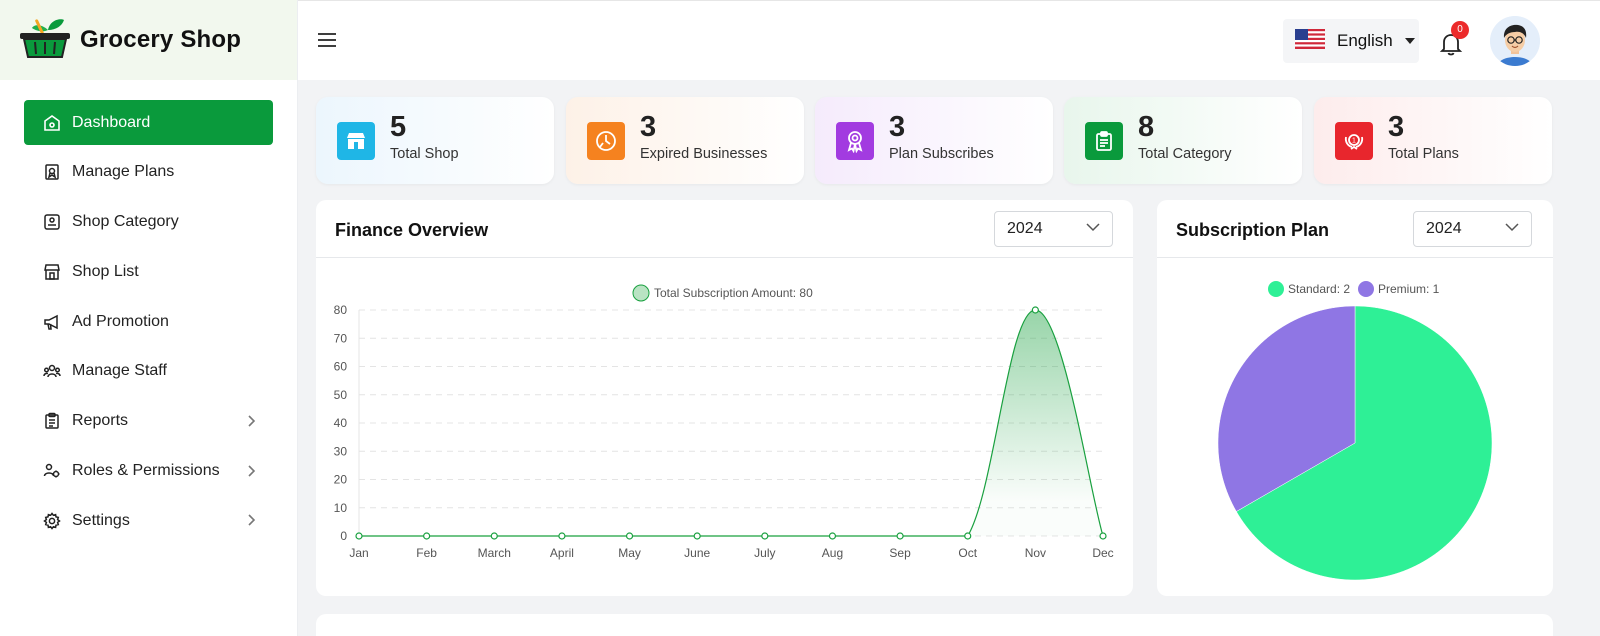 This screenshot has width=1600, height=636. Describe the element at coordinates (1253, 230) in the screenshot. I see `panel-title: Subscription Plan` at that location.